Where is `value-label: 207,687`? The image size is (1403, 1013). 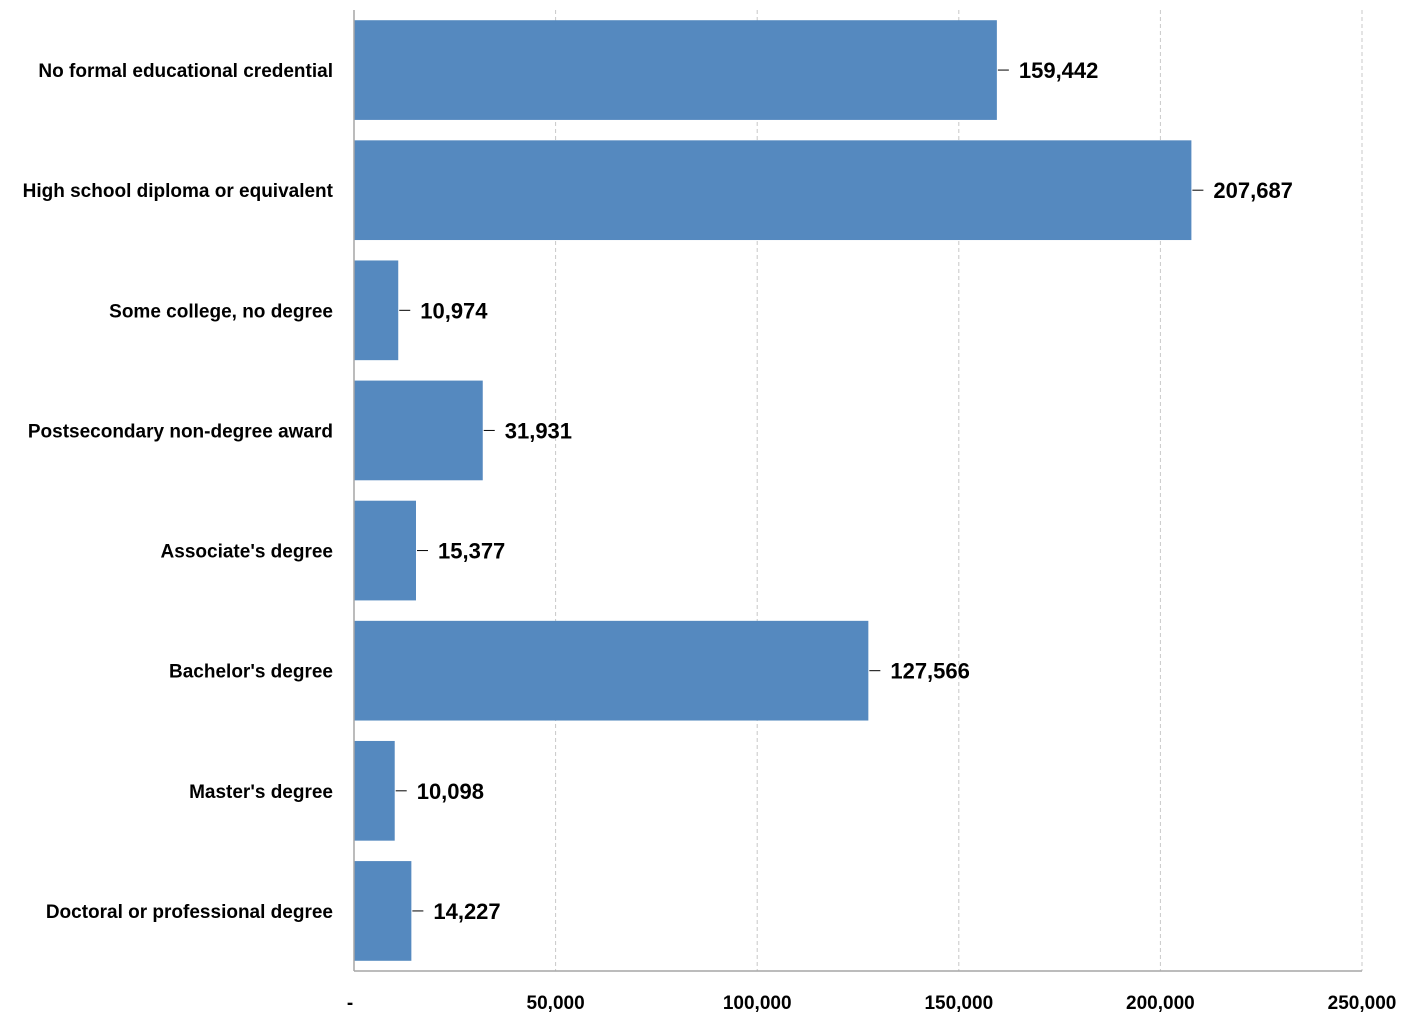 value-label: 207,687 is located at coordinates (1253, 190).